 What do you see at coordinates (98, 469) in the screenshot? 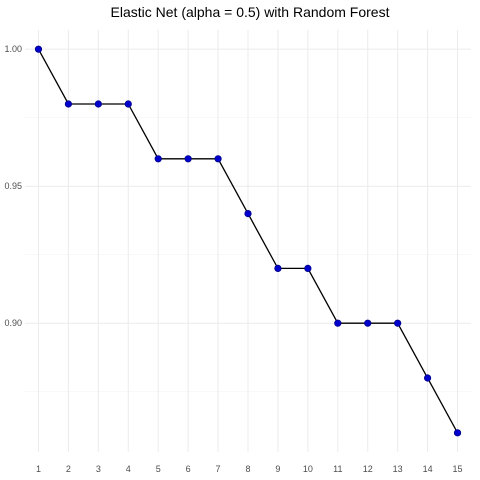
I see `x-tick-label: 3` at bounding box center [98, 469].